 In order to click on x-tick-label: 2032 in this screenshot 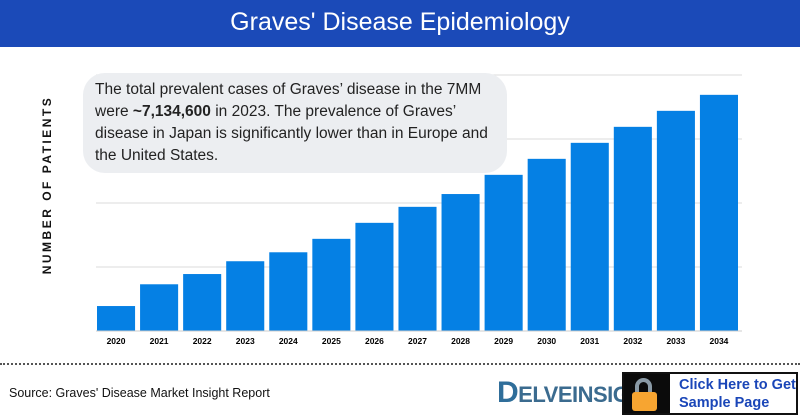, I will do `click(632, 341)`.